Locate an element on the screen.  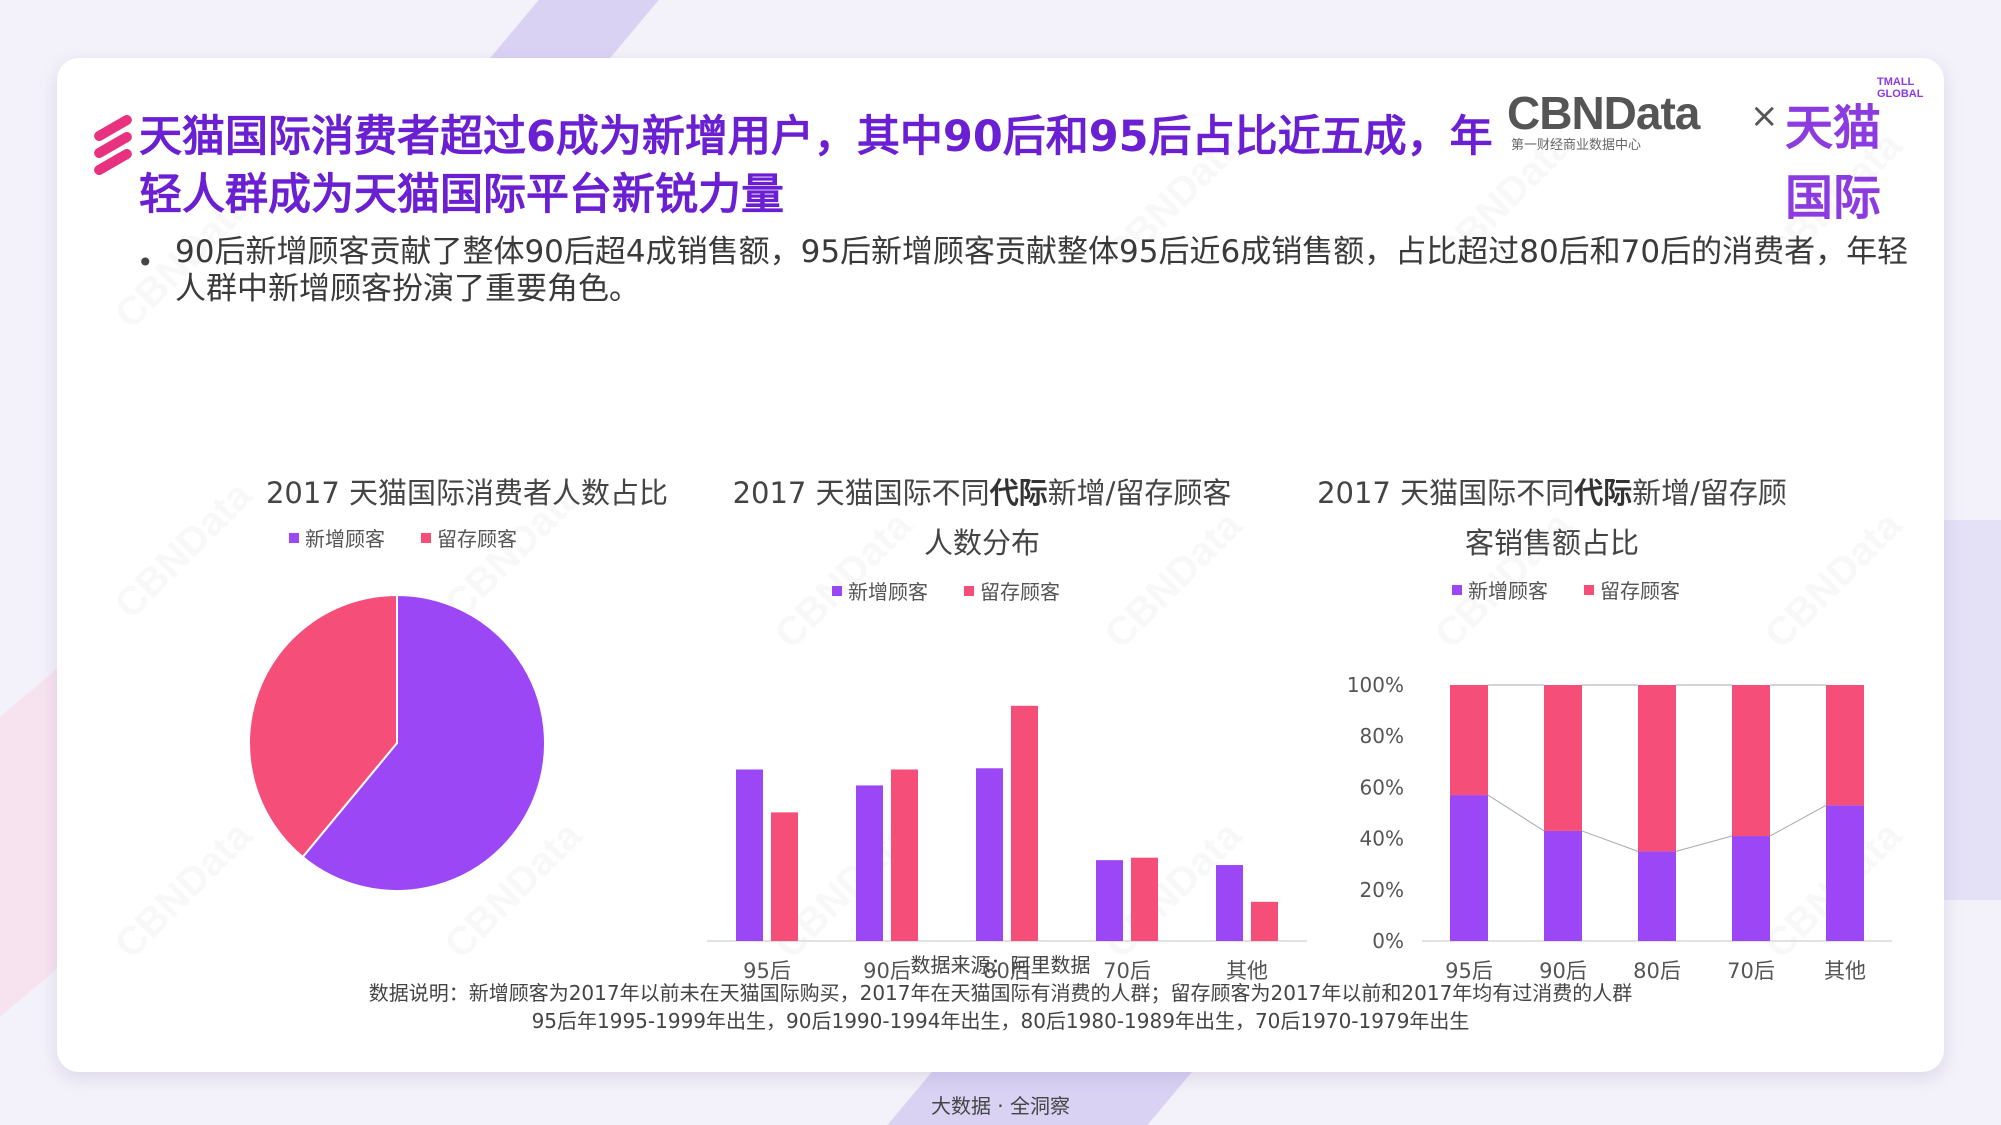
pie-chart is located at coordinates (397, 742).